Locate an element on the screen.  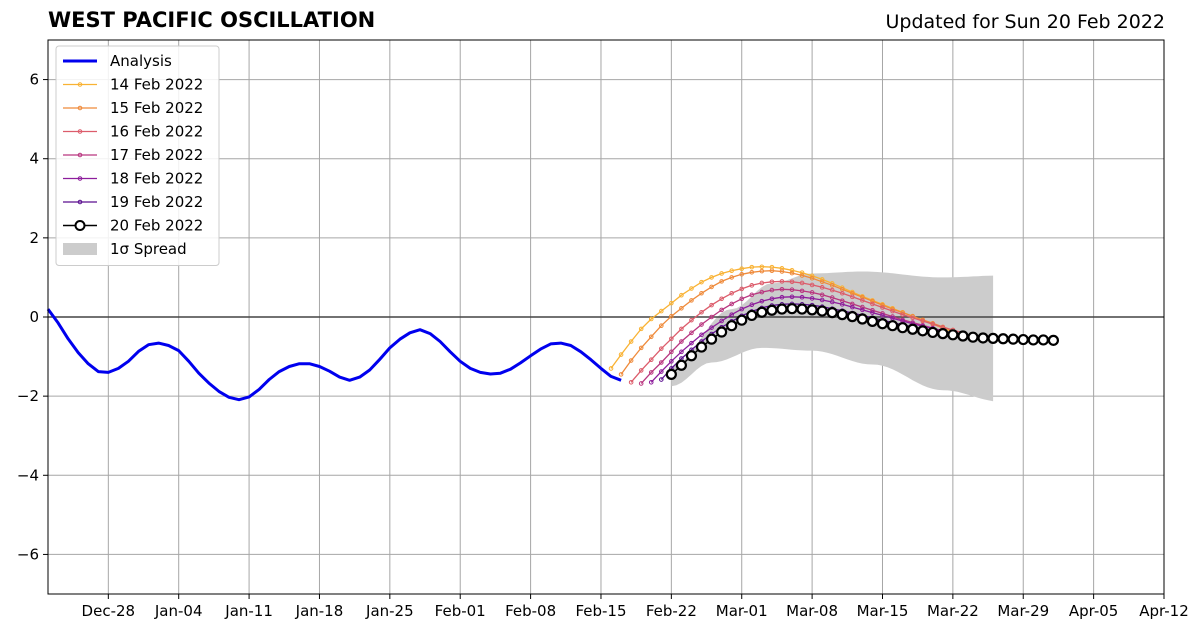
analysis-line is located at coordinates (334, 355).